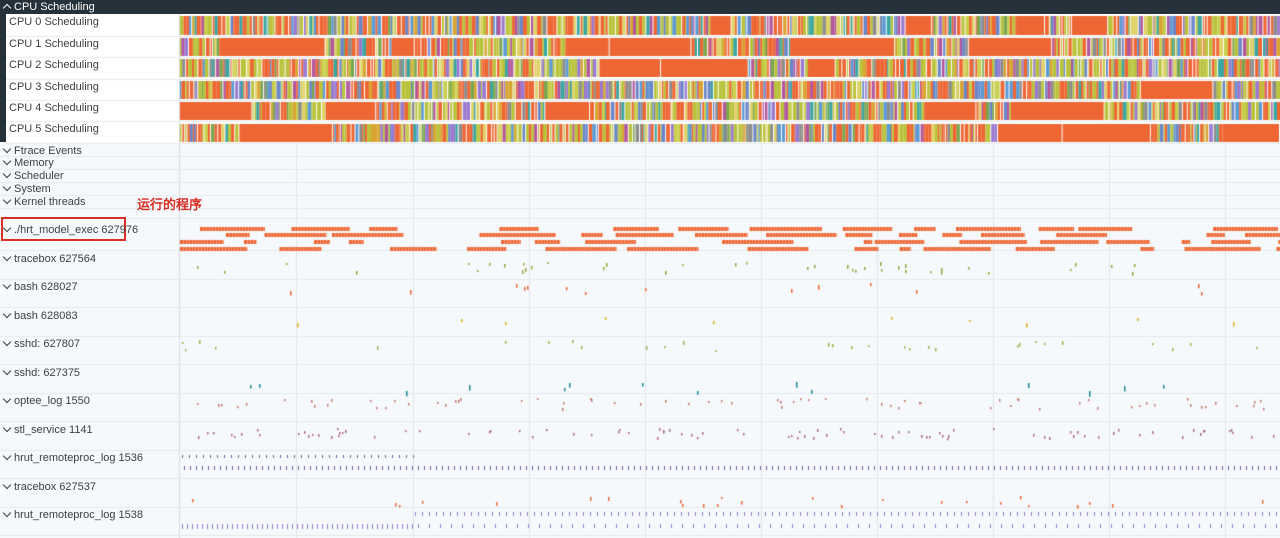 The height and width of the screenshot is (538, 1280). What do you see at coordinates (72, 514) in the screenshot?
I see `process-track-hrut-remoteproc-log-1538: hrut_remoteproc_log 1538` at bounding box center [72, 514].